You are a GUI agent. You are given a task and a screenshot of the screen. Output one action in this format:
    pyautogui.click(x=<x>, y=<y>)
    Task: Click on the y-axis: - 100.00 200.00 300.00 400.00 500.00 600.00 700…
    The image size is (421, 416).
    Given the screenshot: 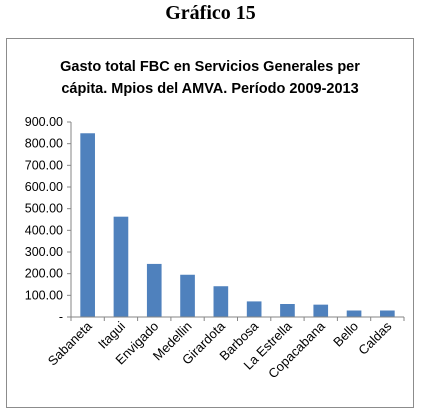 What is the action you would take?
    pyautogui.click(x=48, y=219)
    